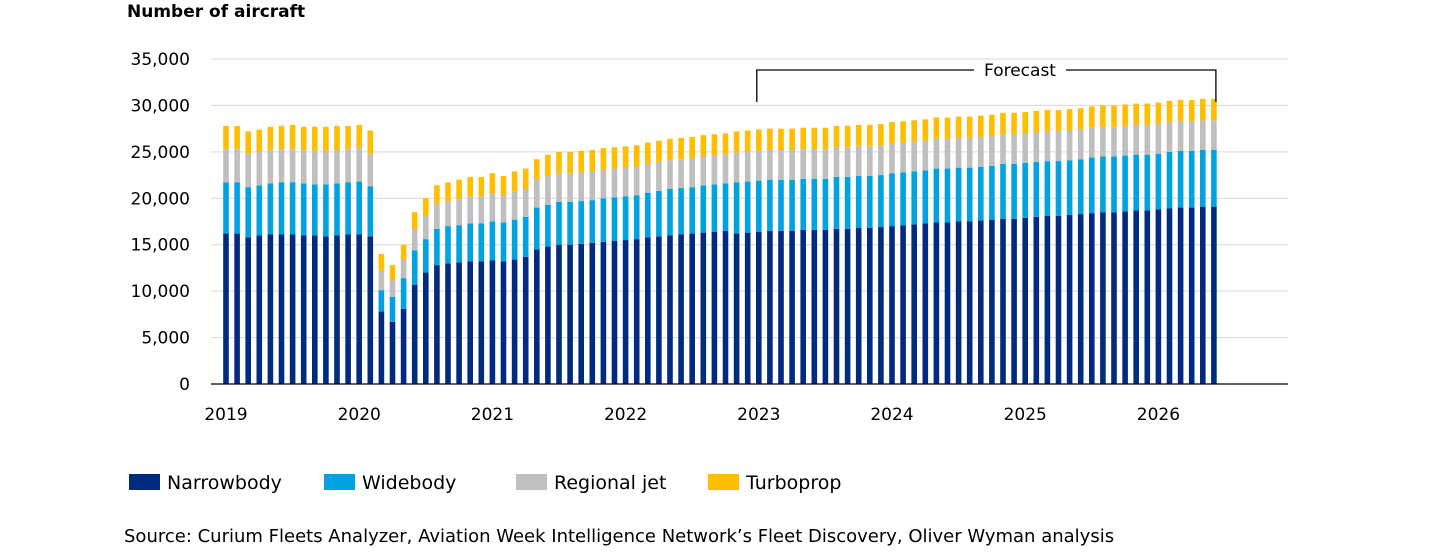  Describe the element at coordinates (359, 415) in the screenshot. I see `x-tick-label: 2020` at that location.